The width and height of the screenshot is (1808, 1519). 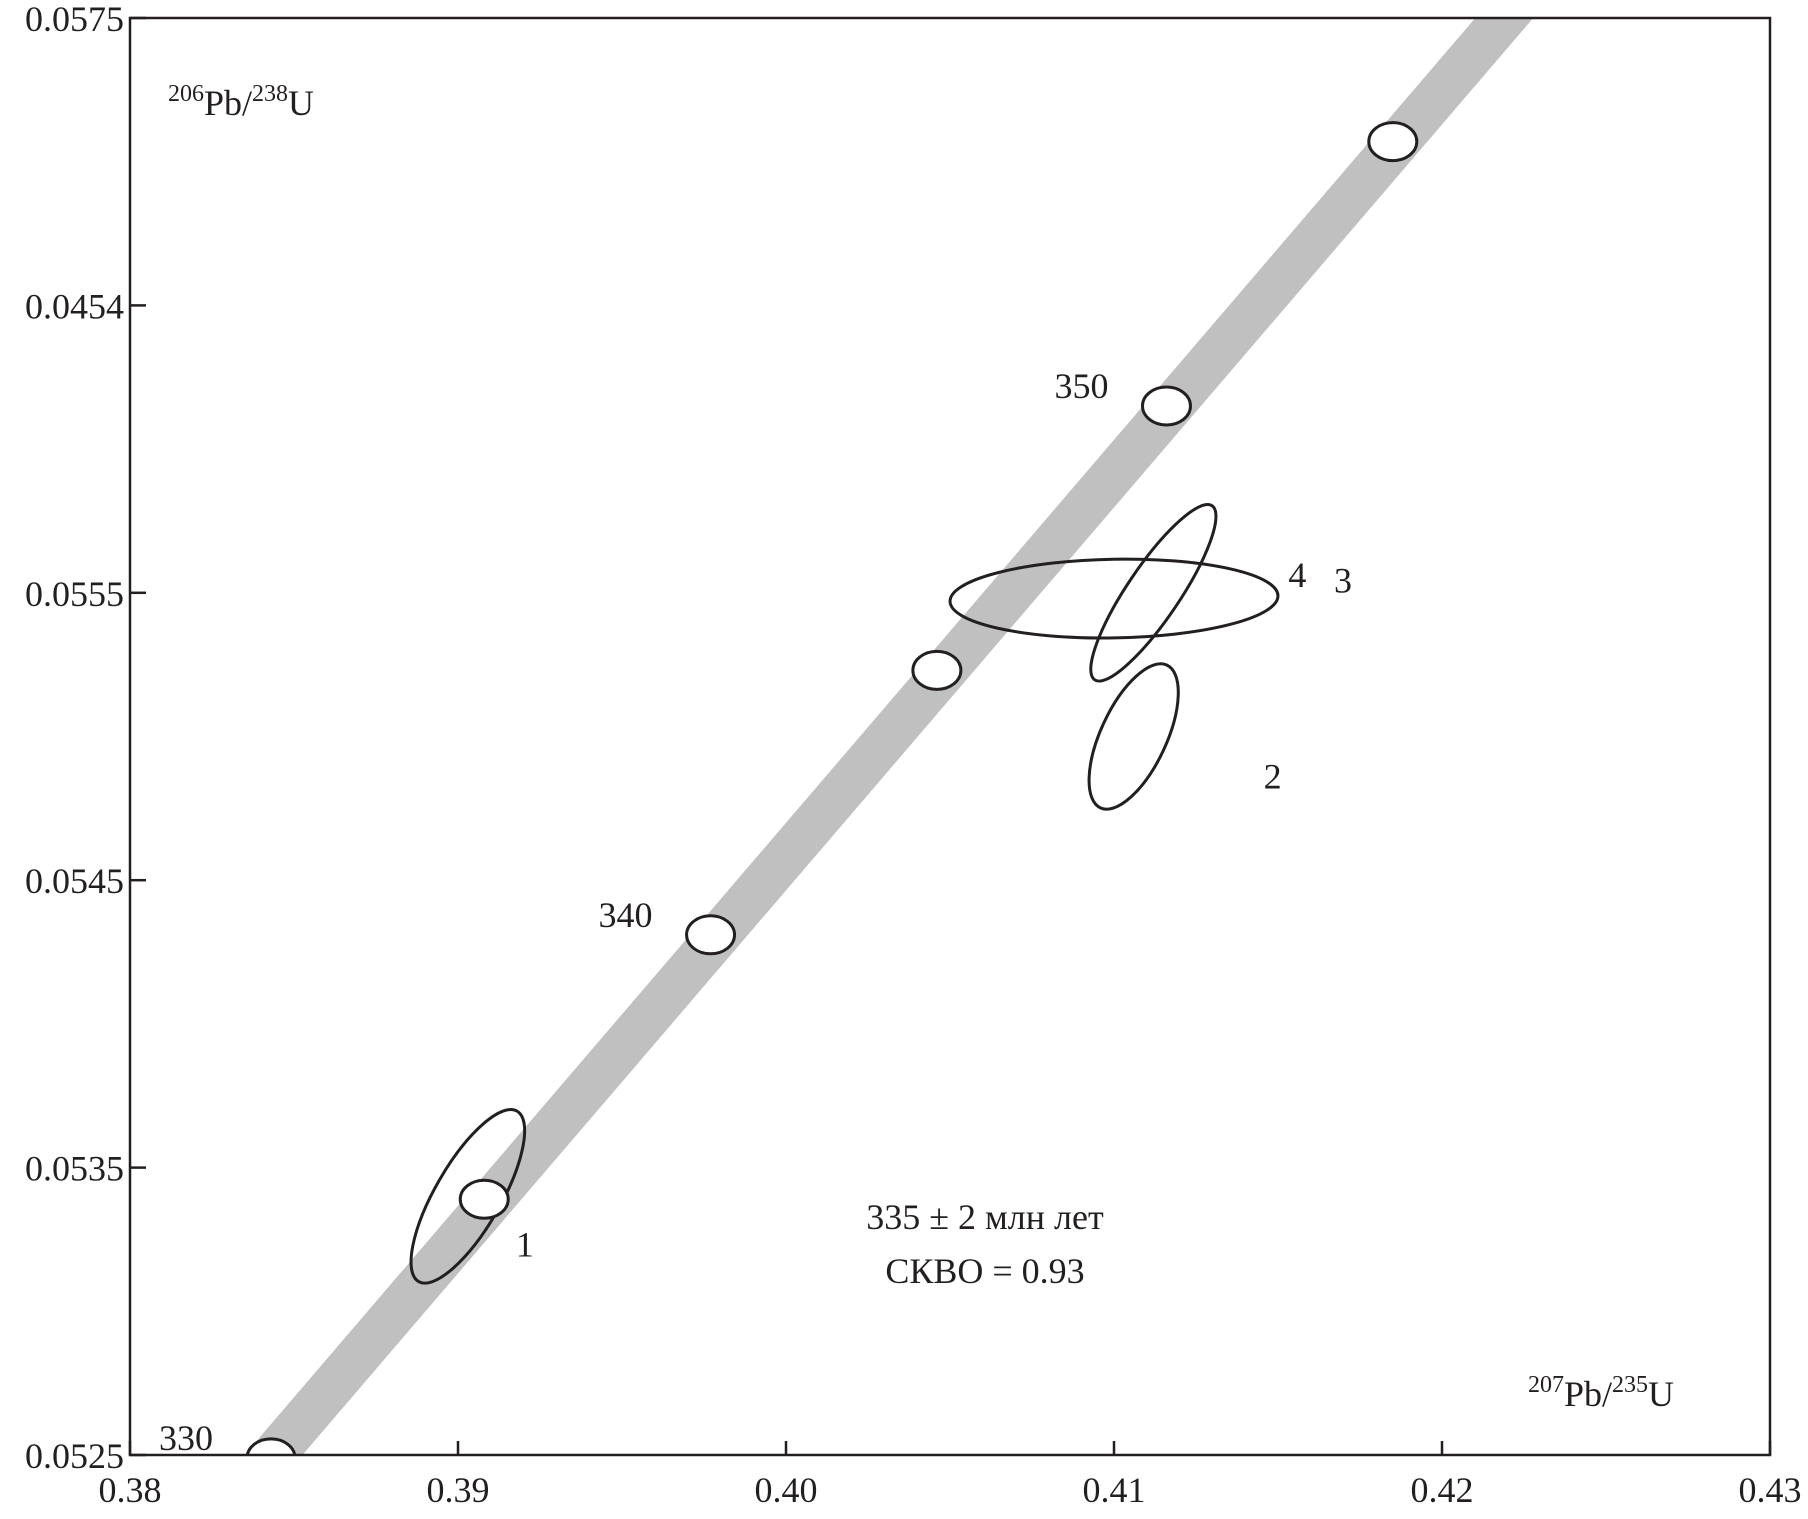 I want to click on x-tick-label: 0.43, so click(x=1770, y=1490).